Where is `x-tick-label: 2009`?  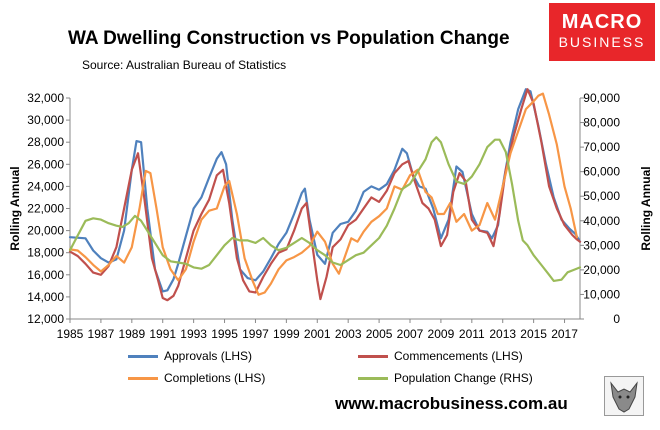 x-tick-label: 2009 is located at coordinates (441, 334).